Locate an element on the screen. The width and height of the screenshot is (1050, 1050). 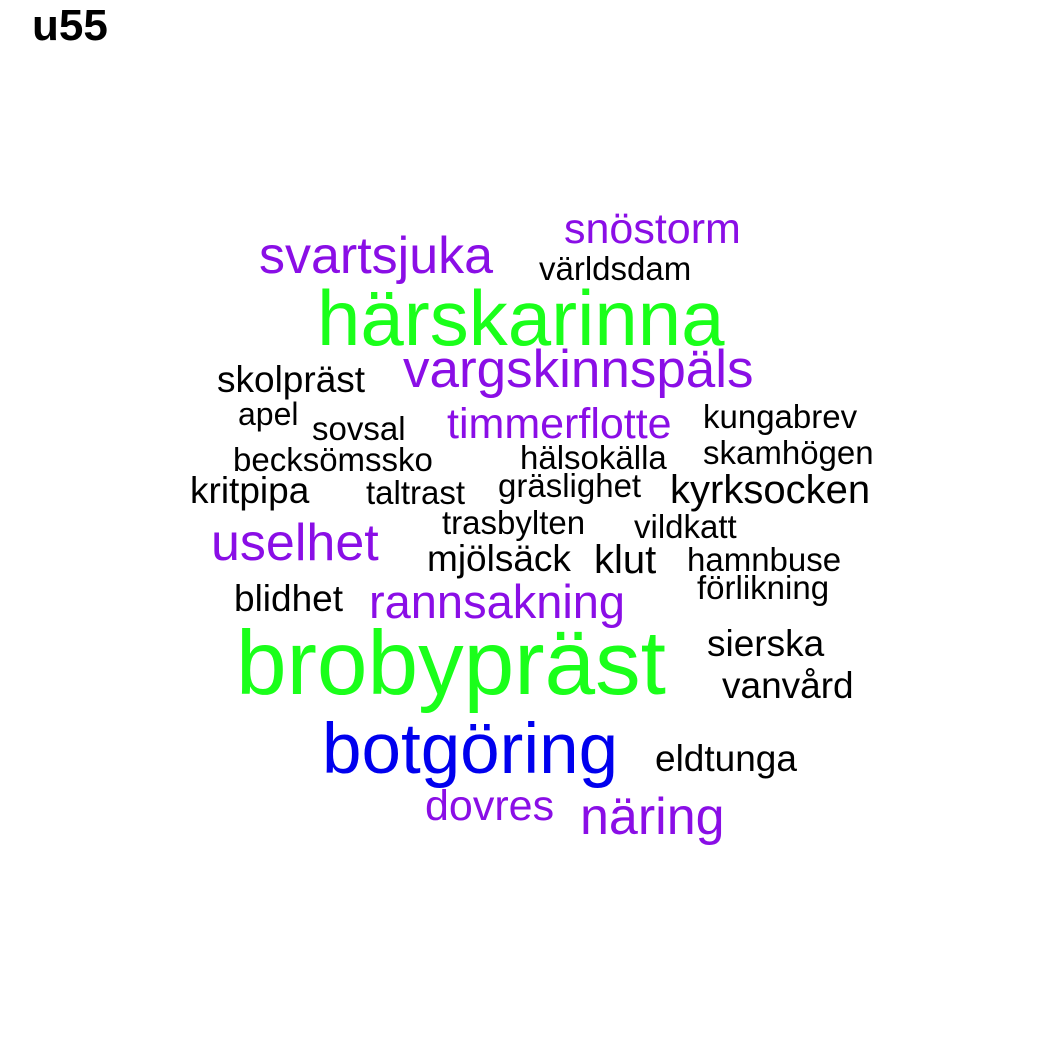
word-rannsakning: rannsakning is located at coordinates (497, 601).